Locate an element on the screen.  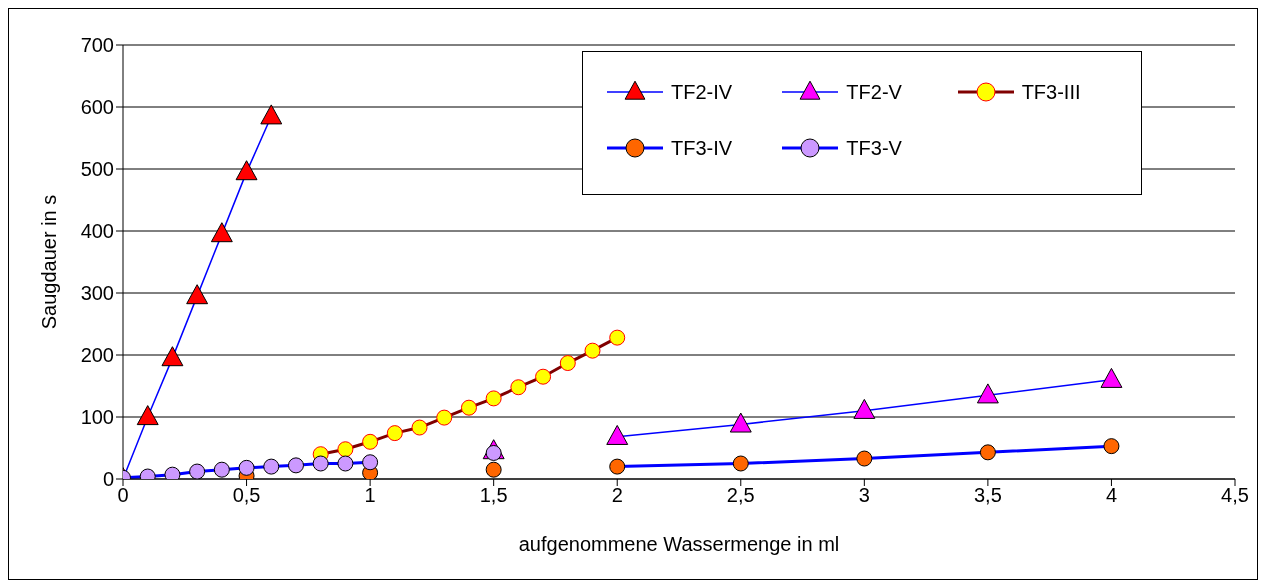
x-tick-label: 4,5 is located at coordinates (1235, 495).